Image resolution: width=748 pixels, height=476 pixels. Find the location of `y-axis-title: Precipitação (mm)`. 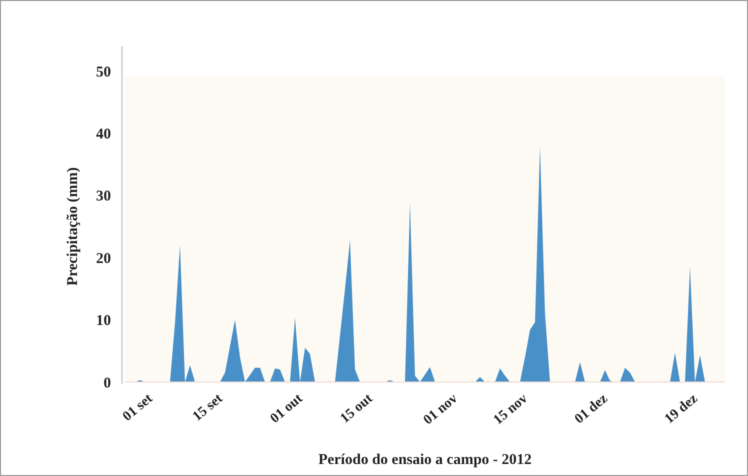

y-axis-title: Precipitação (mm) is located at coordinates (73, 226).